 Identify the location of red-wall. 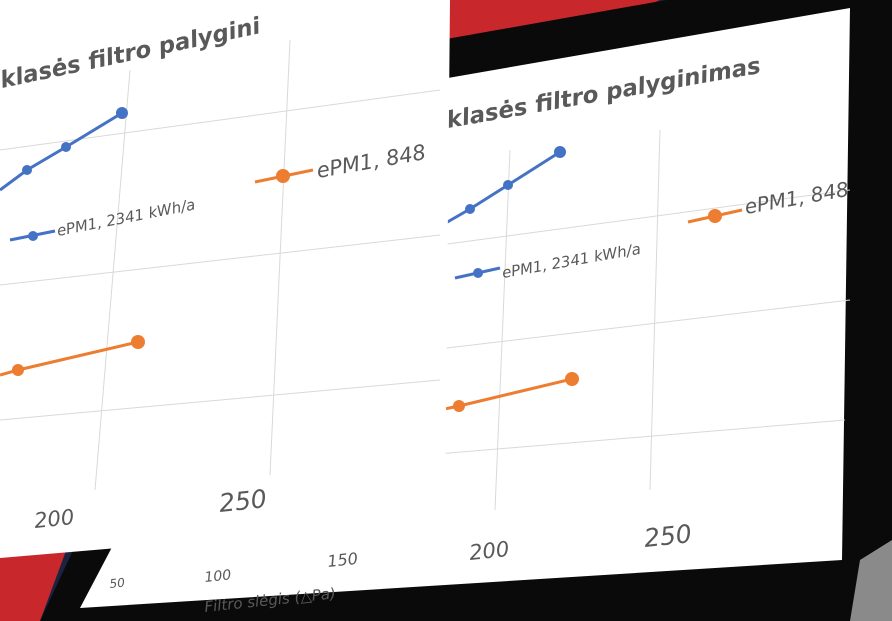
(35, 580).